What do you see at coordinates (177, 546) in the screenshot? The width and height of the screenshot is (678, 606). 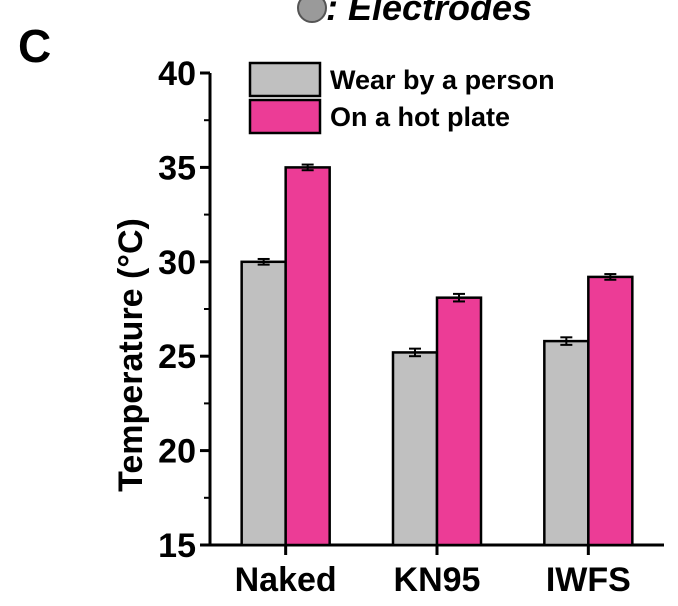 I see `y-tick-label: 15` at bounding box center [177, 546].